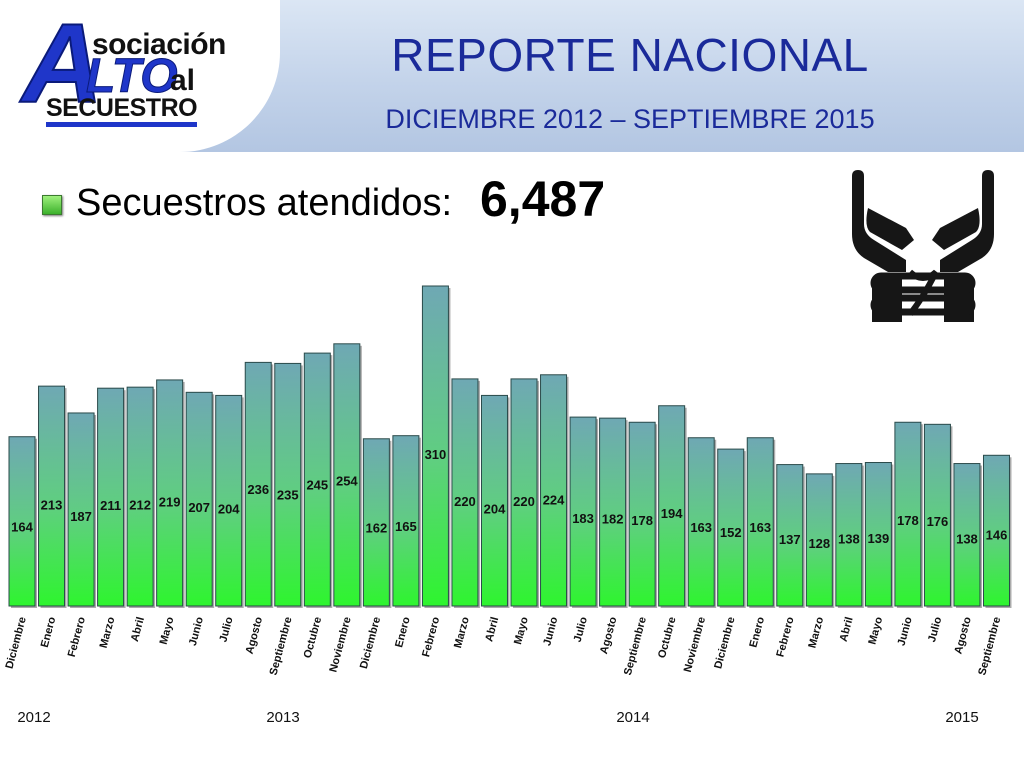  What do you see at coordinates (317, 485) in the screenshot?
I see `bar-value-label: 245` at bounding box center [317, 485].